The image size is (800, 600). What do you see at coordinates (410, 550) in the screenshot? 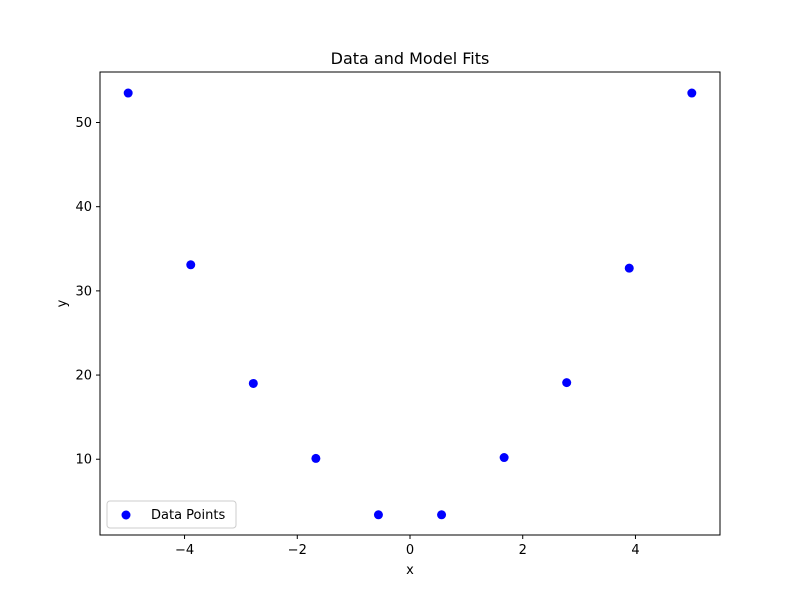
I see `x-tick-label: 0` at bounding box center [410, 550].